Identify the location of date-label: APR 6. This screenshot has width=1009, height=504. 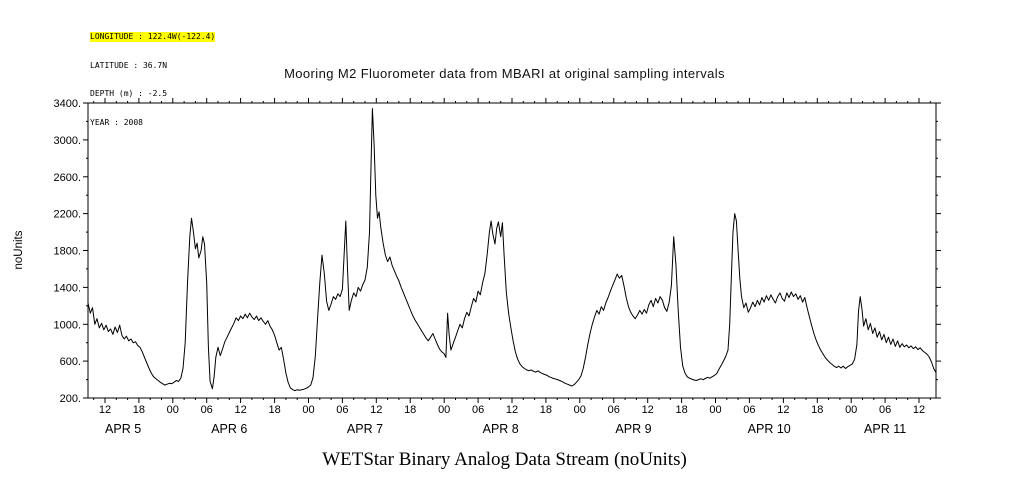
(229, 429).